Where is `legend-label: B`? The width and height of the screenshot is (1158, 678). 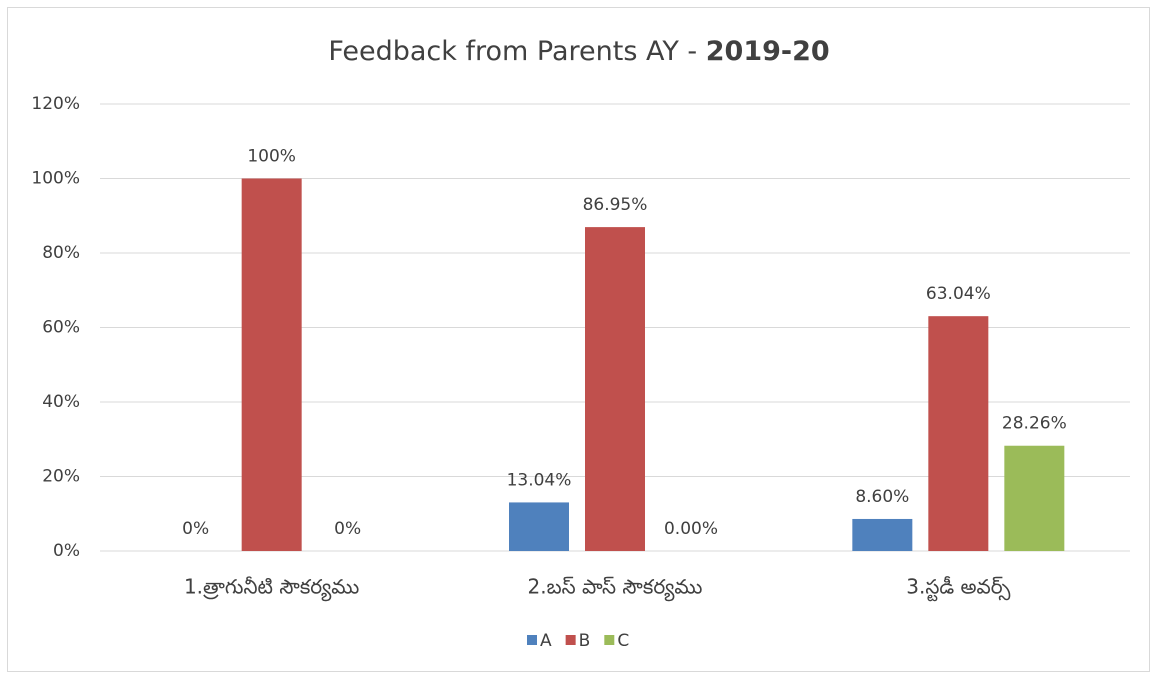 legend-label: B is located at coordinates (585, 641).